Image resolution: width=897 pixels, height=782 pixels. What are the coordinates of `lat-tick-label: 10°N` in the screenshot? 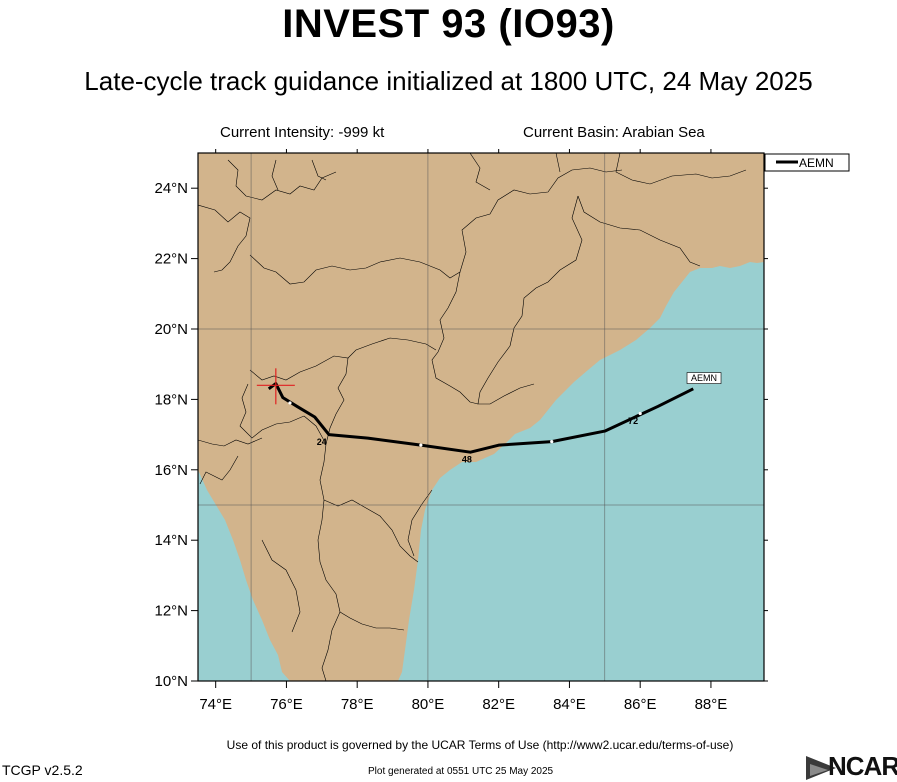 It's located at (171, 681).